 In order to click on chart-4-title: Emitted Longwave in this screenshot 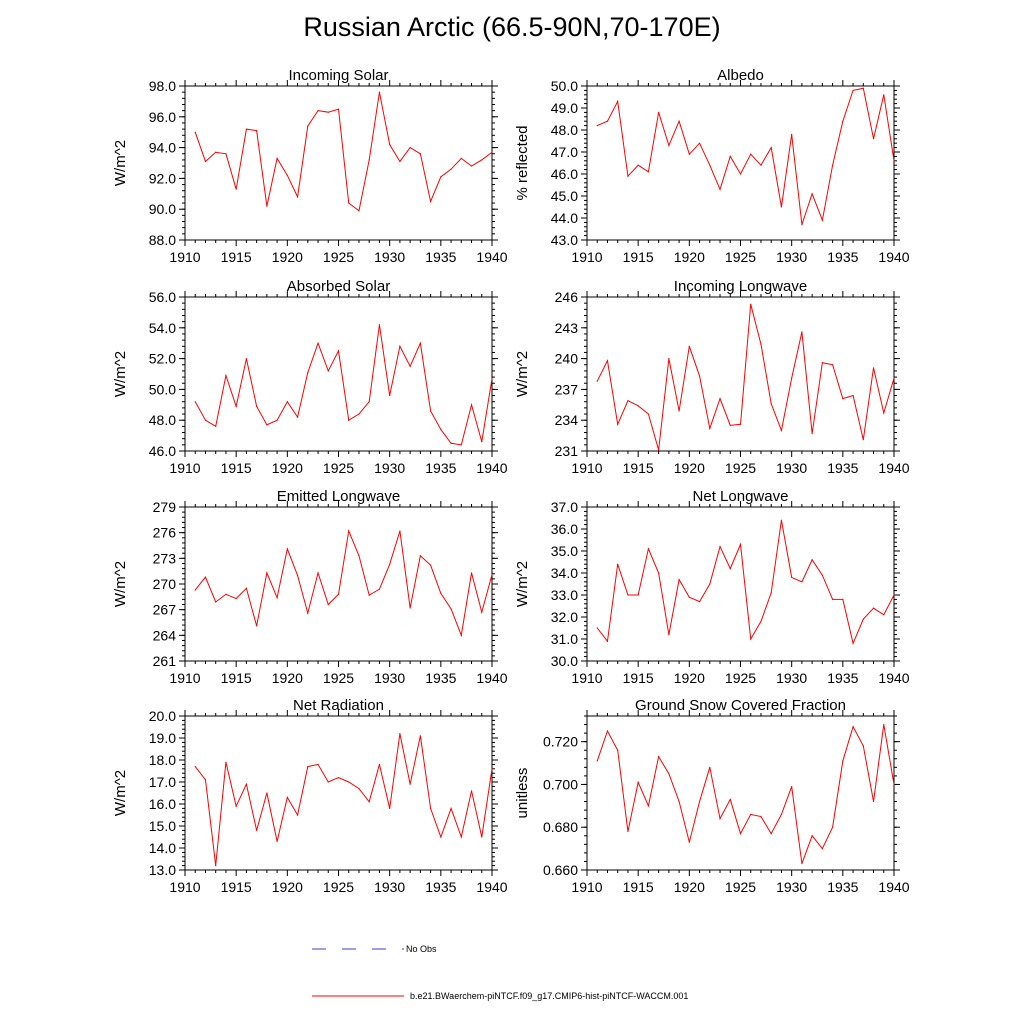, I will do `click(338, 496)`.